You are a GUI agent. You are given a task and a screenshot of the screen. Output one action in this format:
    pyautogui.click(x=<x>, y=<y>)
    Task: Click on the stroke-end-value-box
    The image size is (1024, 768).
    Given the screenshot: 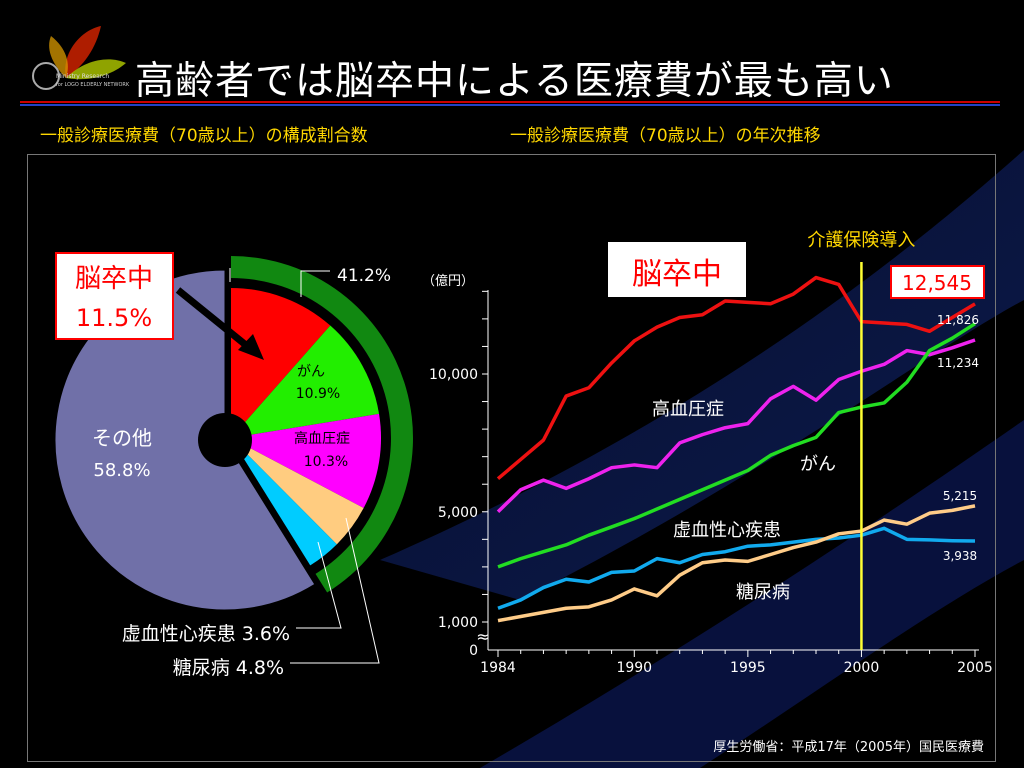 What is the action you would take?
    pyautogui.click(x=937, y=282)
    